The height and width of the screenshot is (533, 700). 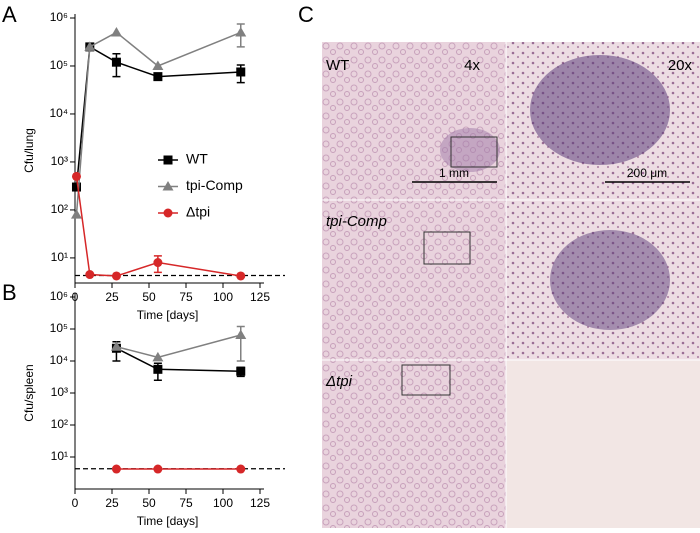 What do you see at coordinates (197, 159) in the screenshot?
I see `legend-label: WT` at bounding box center [197, 159].